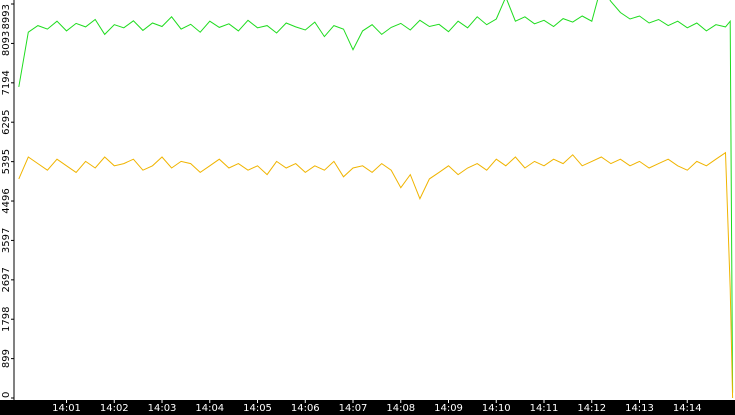 The image size is (735, 415). I want to click on y-tick-label: 2697, so click(6, 279).